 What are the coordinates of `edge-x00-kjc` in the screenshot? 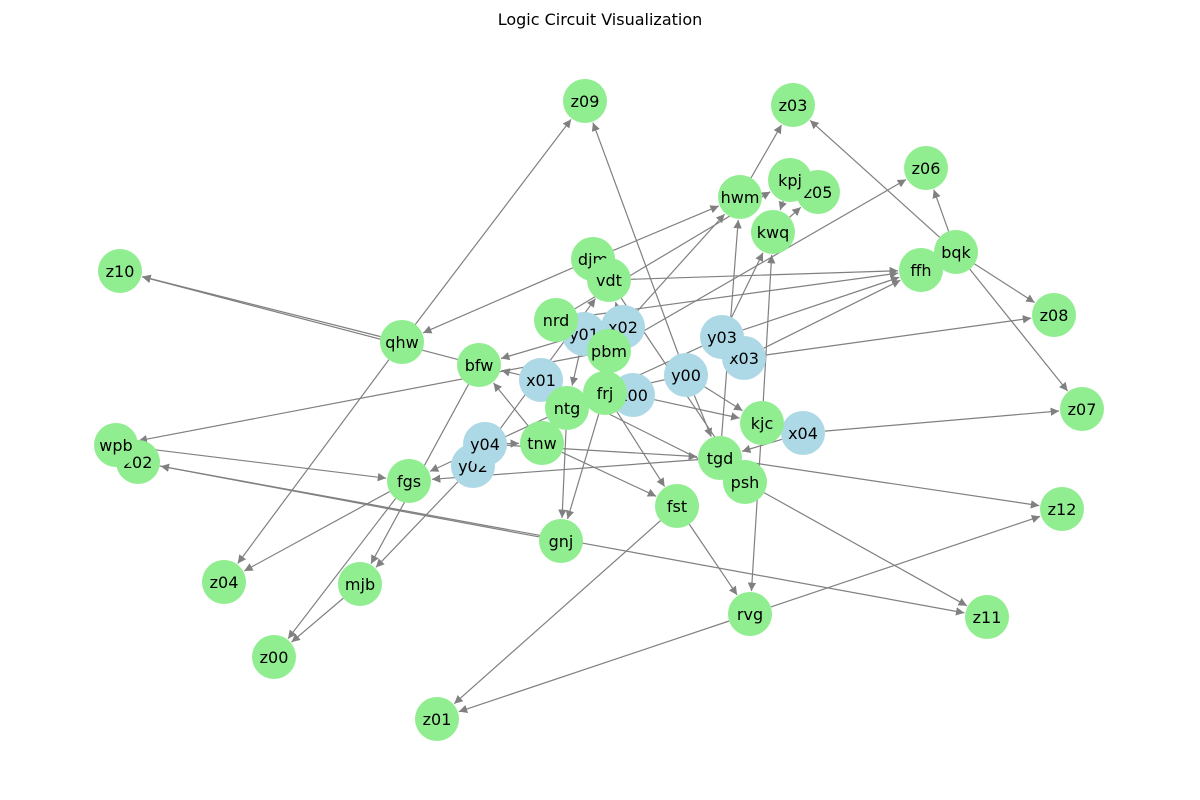 It's located at (697, 410).